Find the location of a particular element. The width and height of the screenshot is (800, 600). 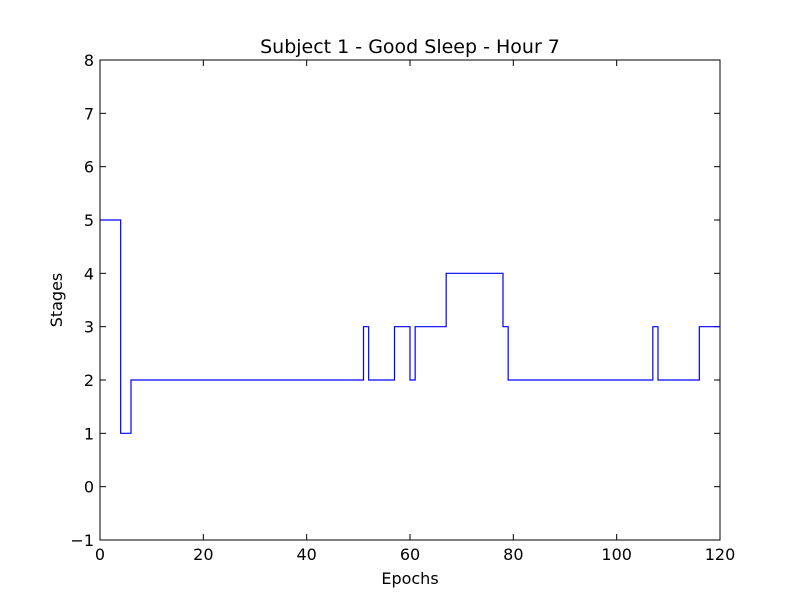

x-tick-label: 80 is located at coordinates (513, 554).